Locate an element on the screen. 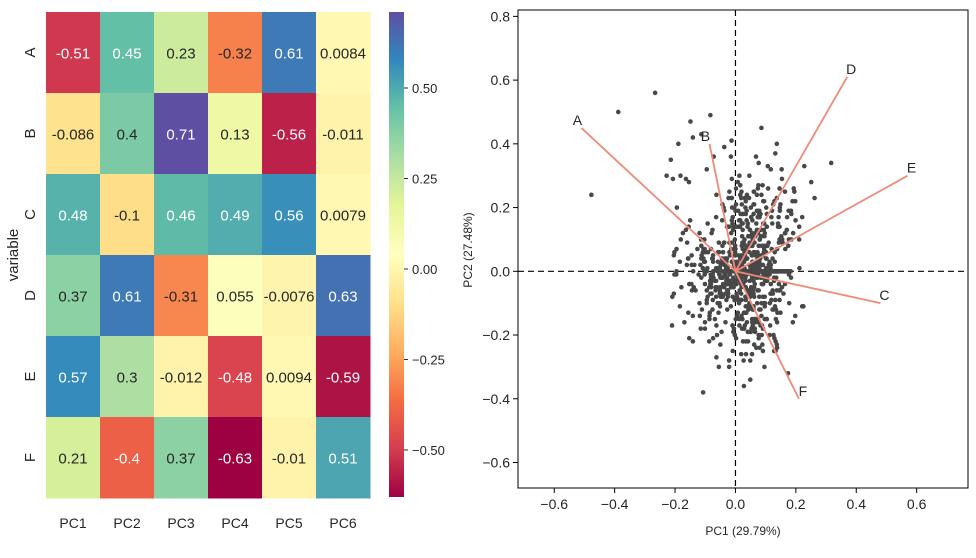  cell-label: 0.49 is located at coordinates (234, 216).